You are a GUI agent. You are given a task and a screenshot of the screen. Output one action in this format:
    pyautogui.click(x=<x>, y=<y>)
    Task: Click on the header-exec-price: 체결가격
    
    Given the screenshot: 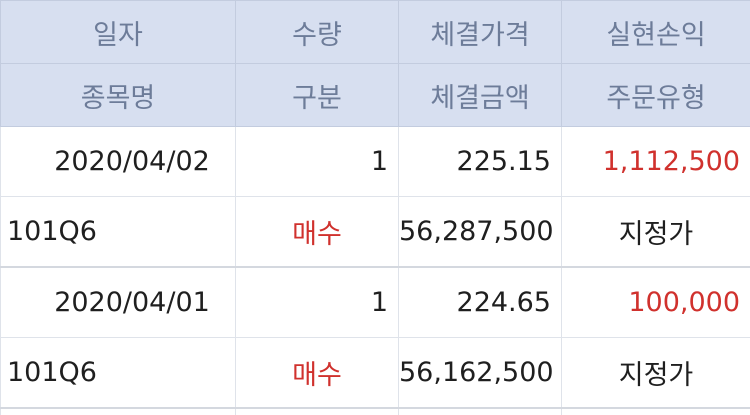 What is the action you would take?
    pyautogui.click(x=480, y=32)
    